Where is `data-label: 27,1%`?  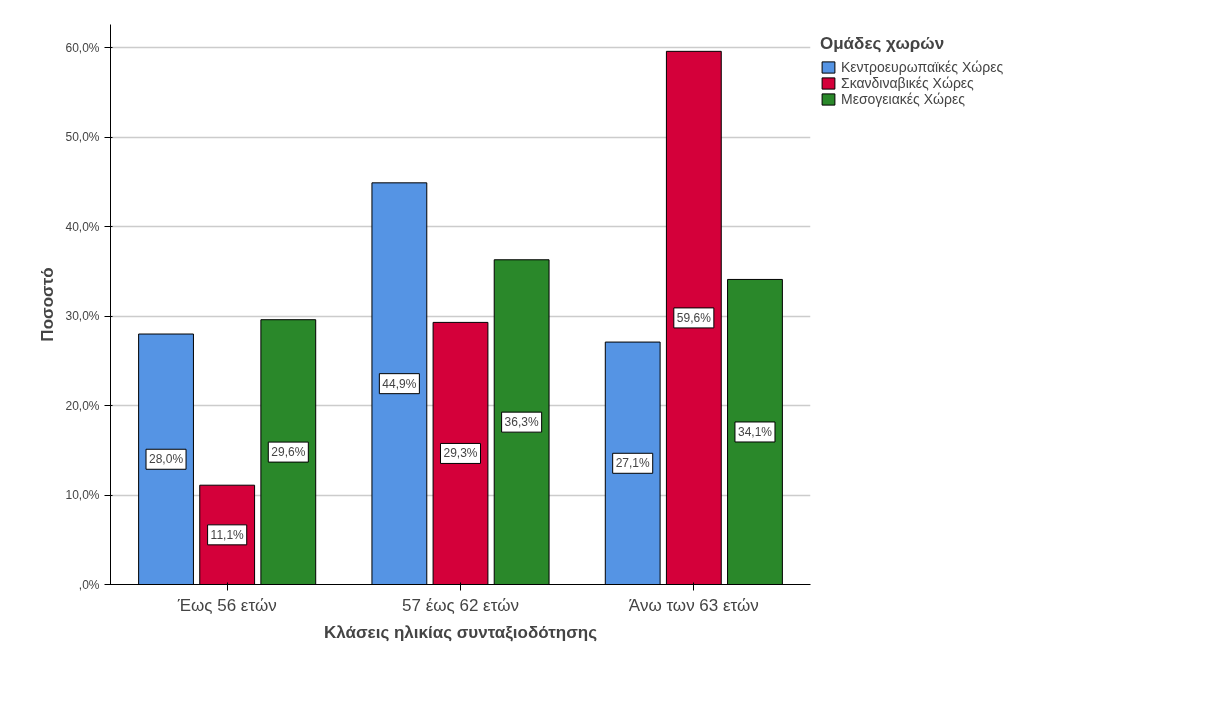
data-label: 27,1% is located at coordinates (633, 463).